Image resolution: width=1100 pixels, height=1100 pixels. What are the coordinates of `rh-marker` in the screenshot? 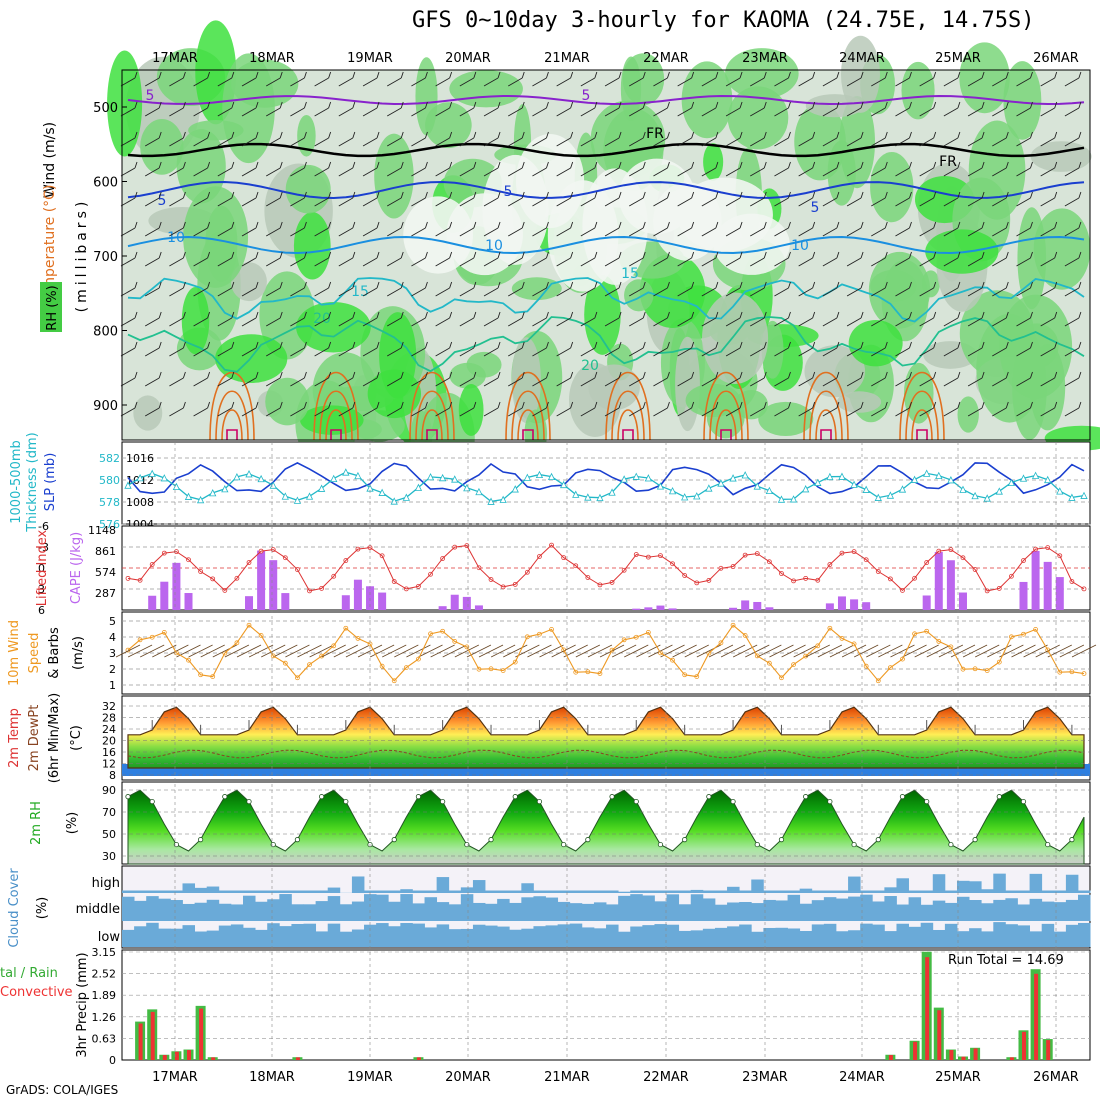 It's located at (176, 844).